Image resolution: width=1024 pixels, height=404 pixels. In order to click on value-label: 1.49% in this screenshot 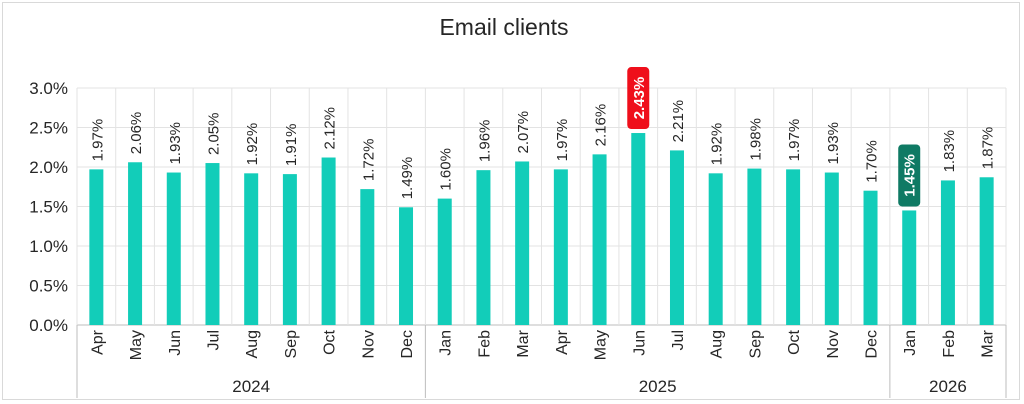, I will do `click(407, 178)`.